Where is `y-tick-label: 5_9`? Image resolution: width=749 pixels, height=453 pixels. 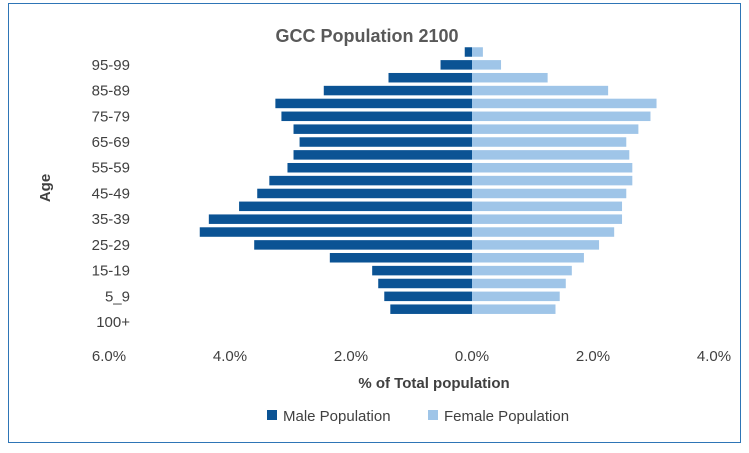
y-tick-label: 5_9 is located at coordinates (117, 296).